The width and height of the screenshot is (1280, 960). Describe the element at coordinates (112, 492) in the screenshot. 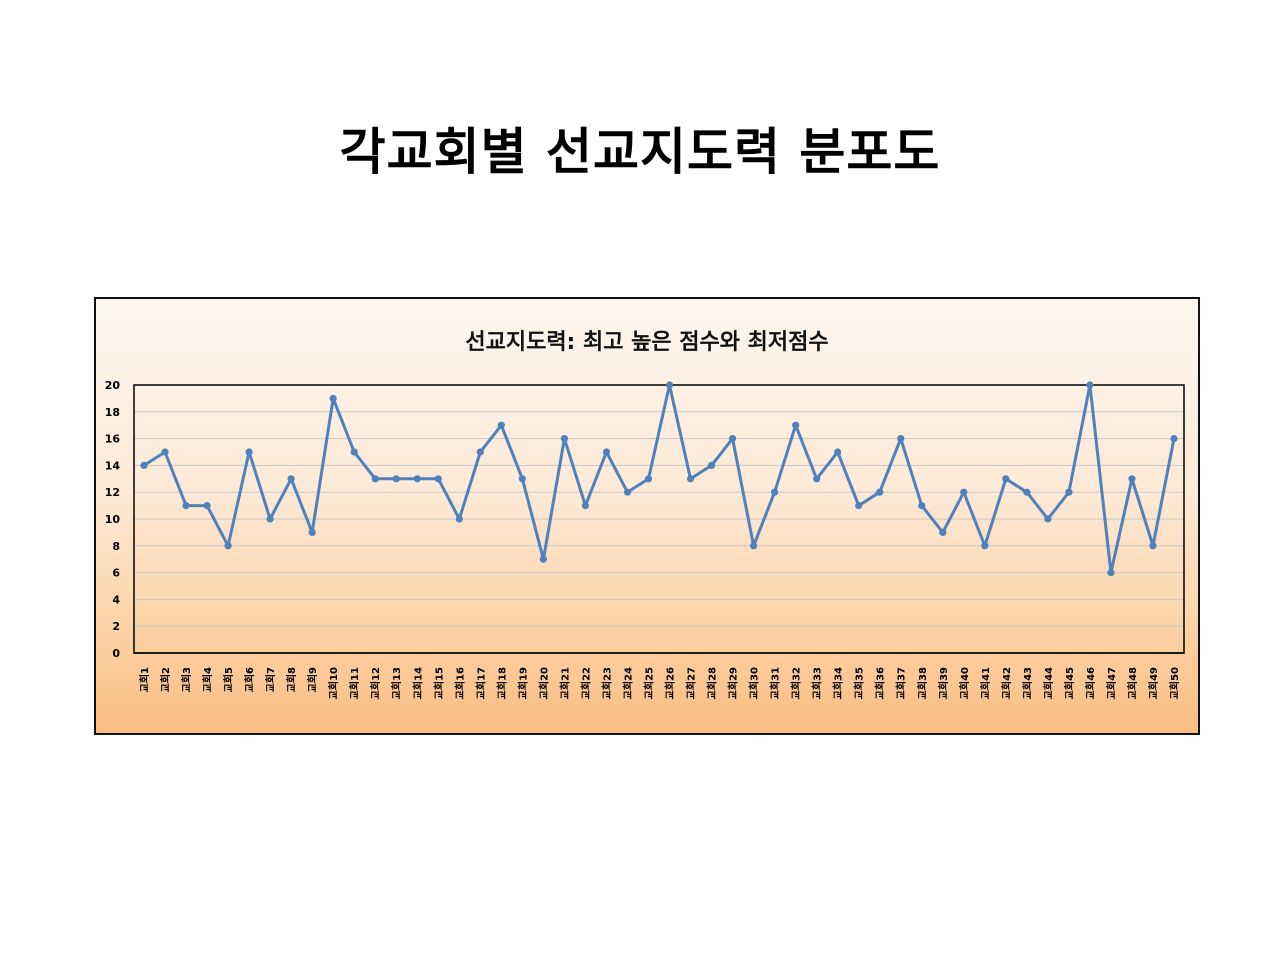

I see `y-tick-label: 12` at that location.